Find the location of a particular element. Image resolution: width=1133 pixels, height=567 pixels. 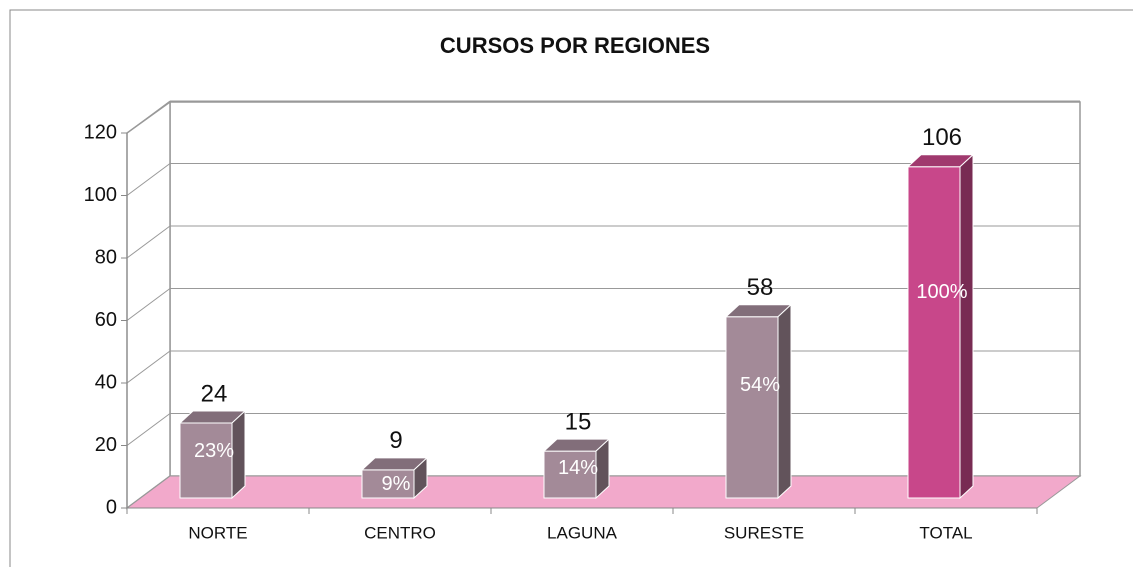

value-label: 15 is located at coordinates (578, 421).